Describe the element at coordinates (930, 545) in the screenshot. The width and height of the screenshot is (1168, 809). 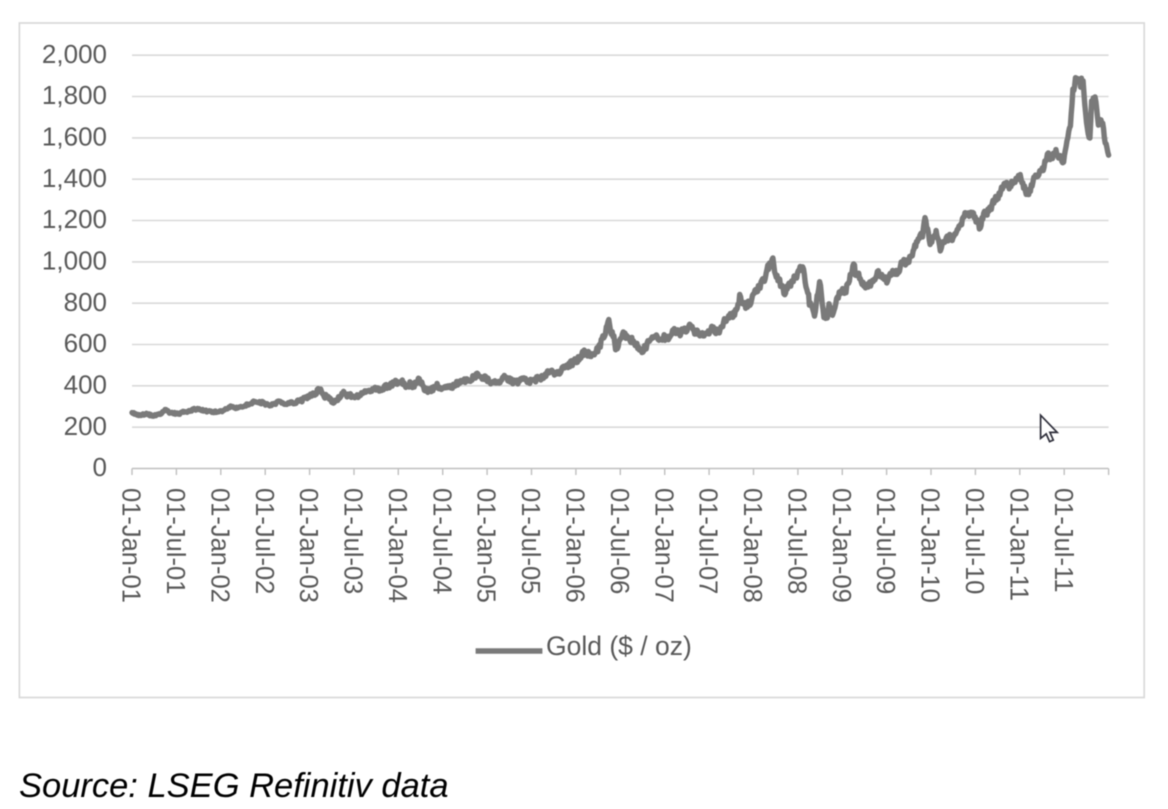
I see `svg-text: 01-Jan-10` at that location.